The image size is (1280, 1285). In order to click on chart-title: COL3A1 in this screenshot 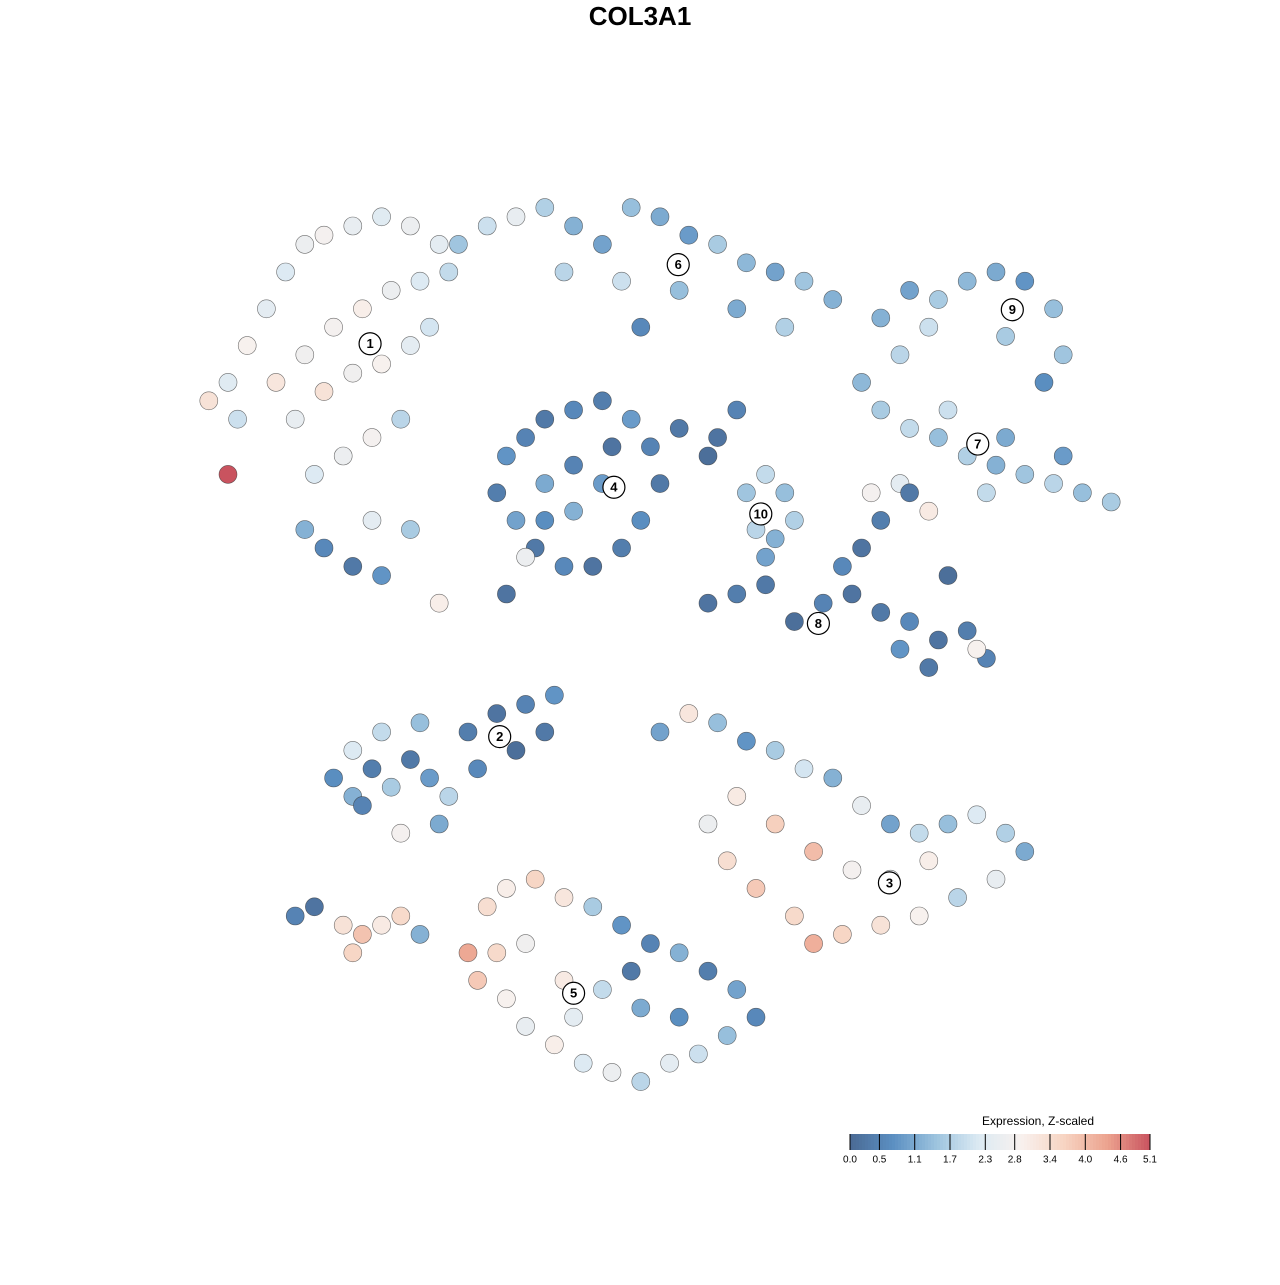, I will do `click(640, 16)`.